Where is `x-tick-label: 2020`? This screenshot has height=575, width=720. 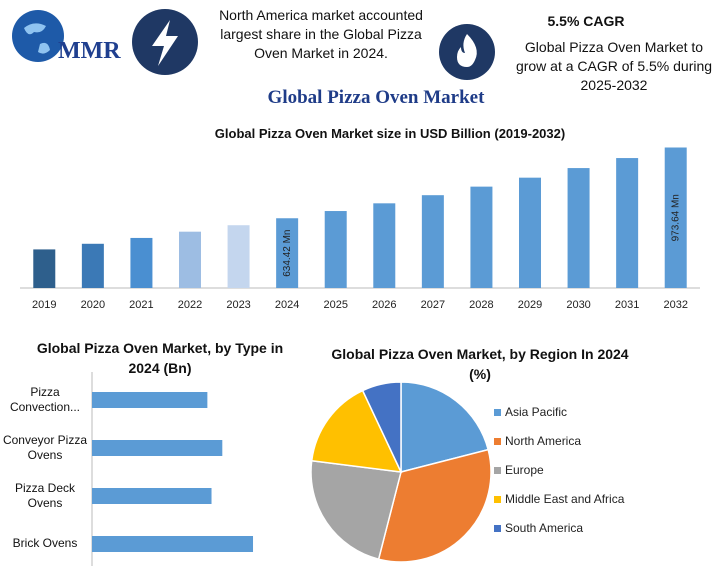
x-tick-label: 2020 is located at coordinates (93, 305).